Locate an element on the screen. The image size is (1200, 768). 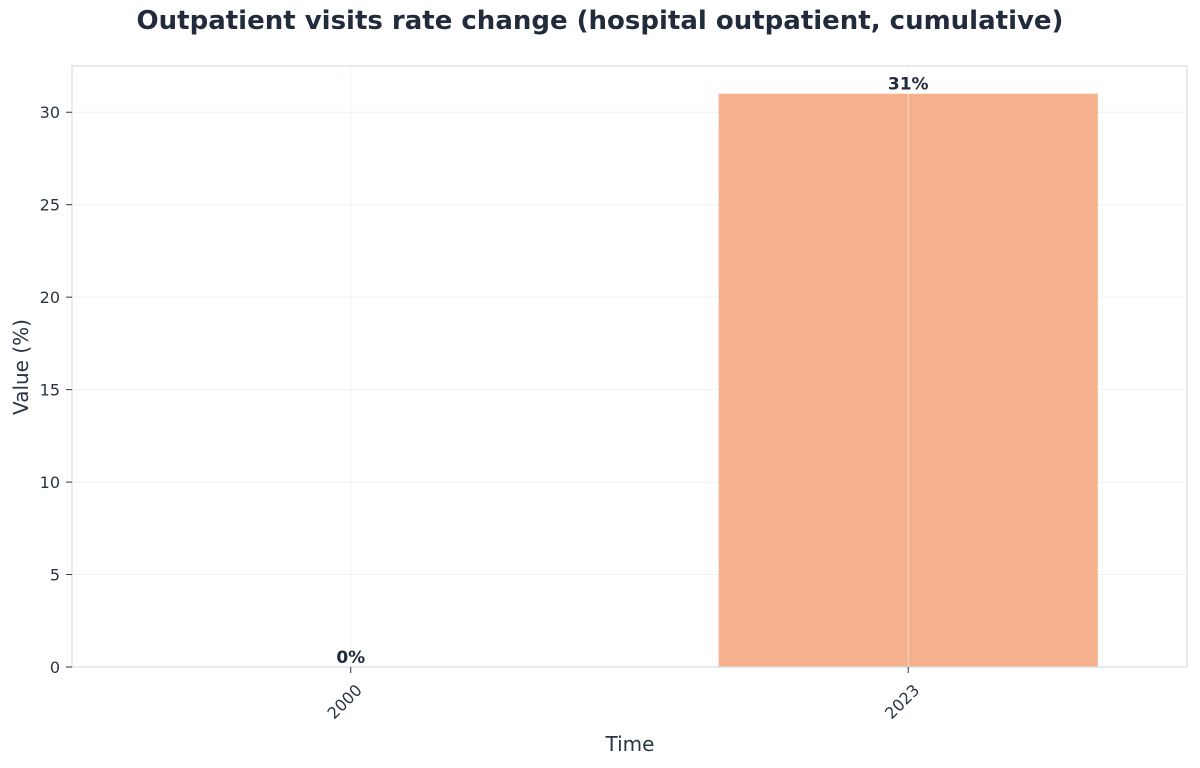
y-axis-ticks: 0 5 10 15 20 25 30 is located at coordinates (56, 390).